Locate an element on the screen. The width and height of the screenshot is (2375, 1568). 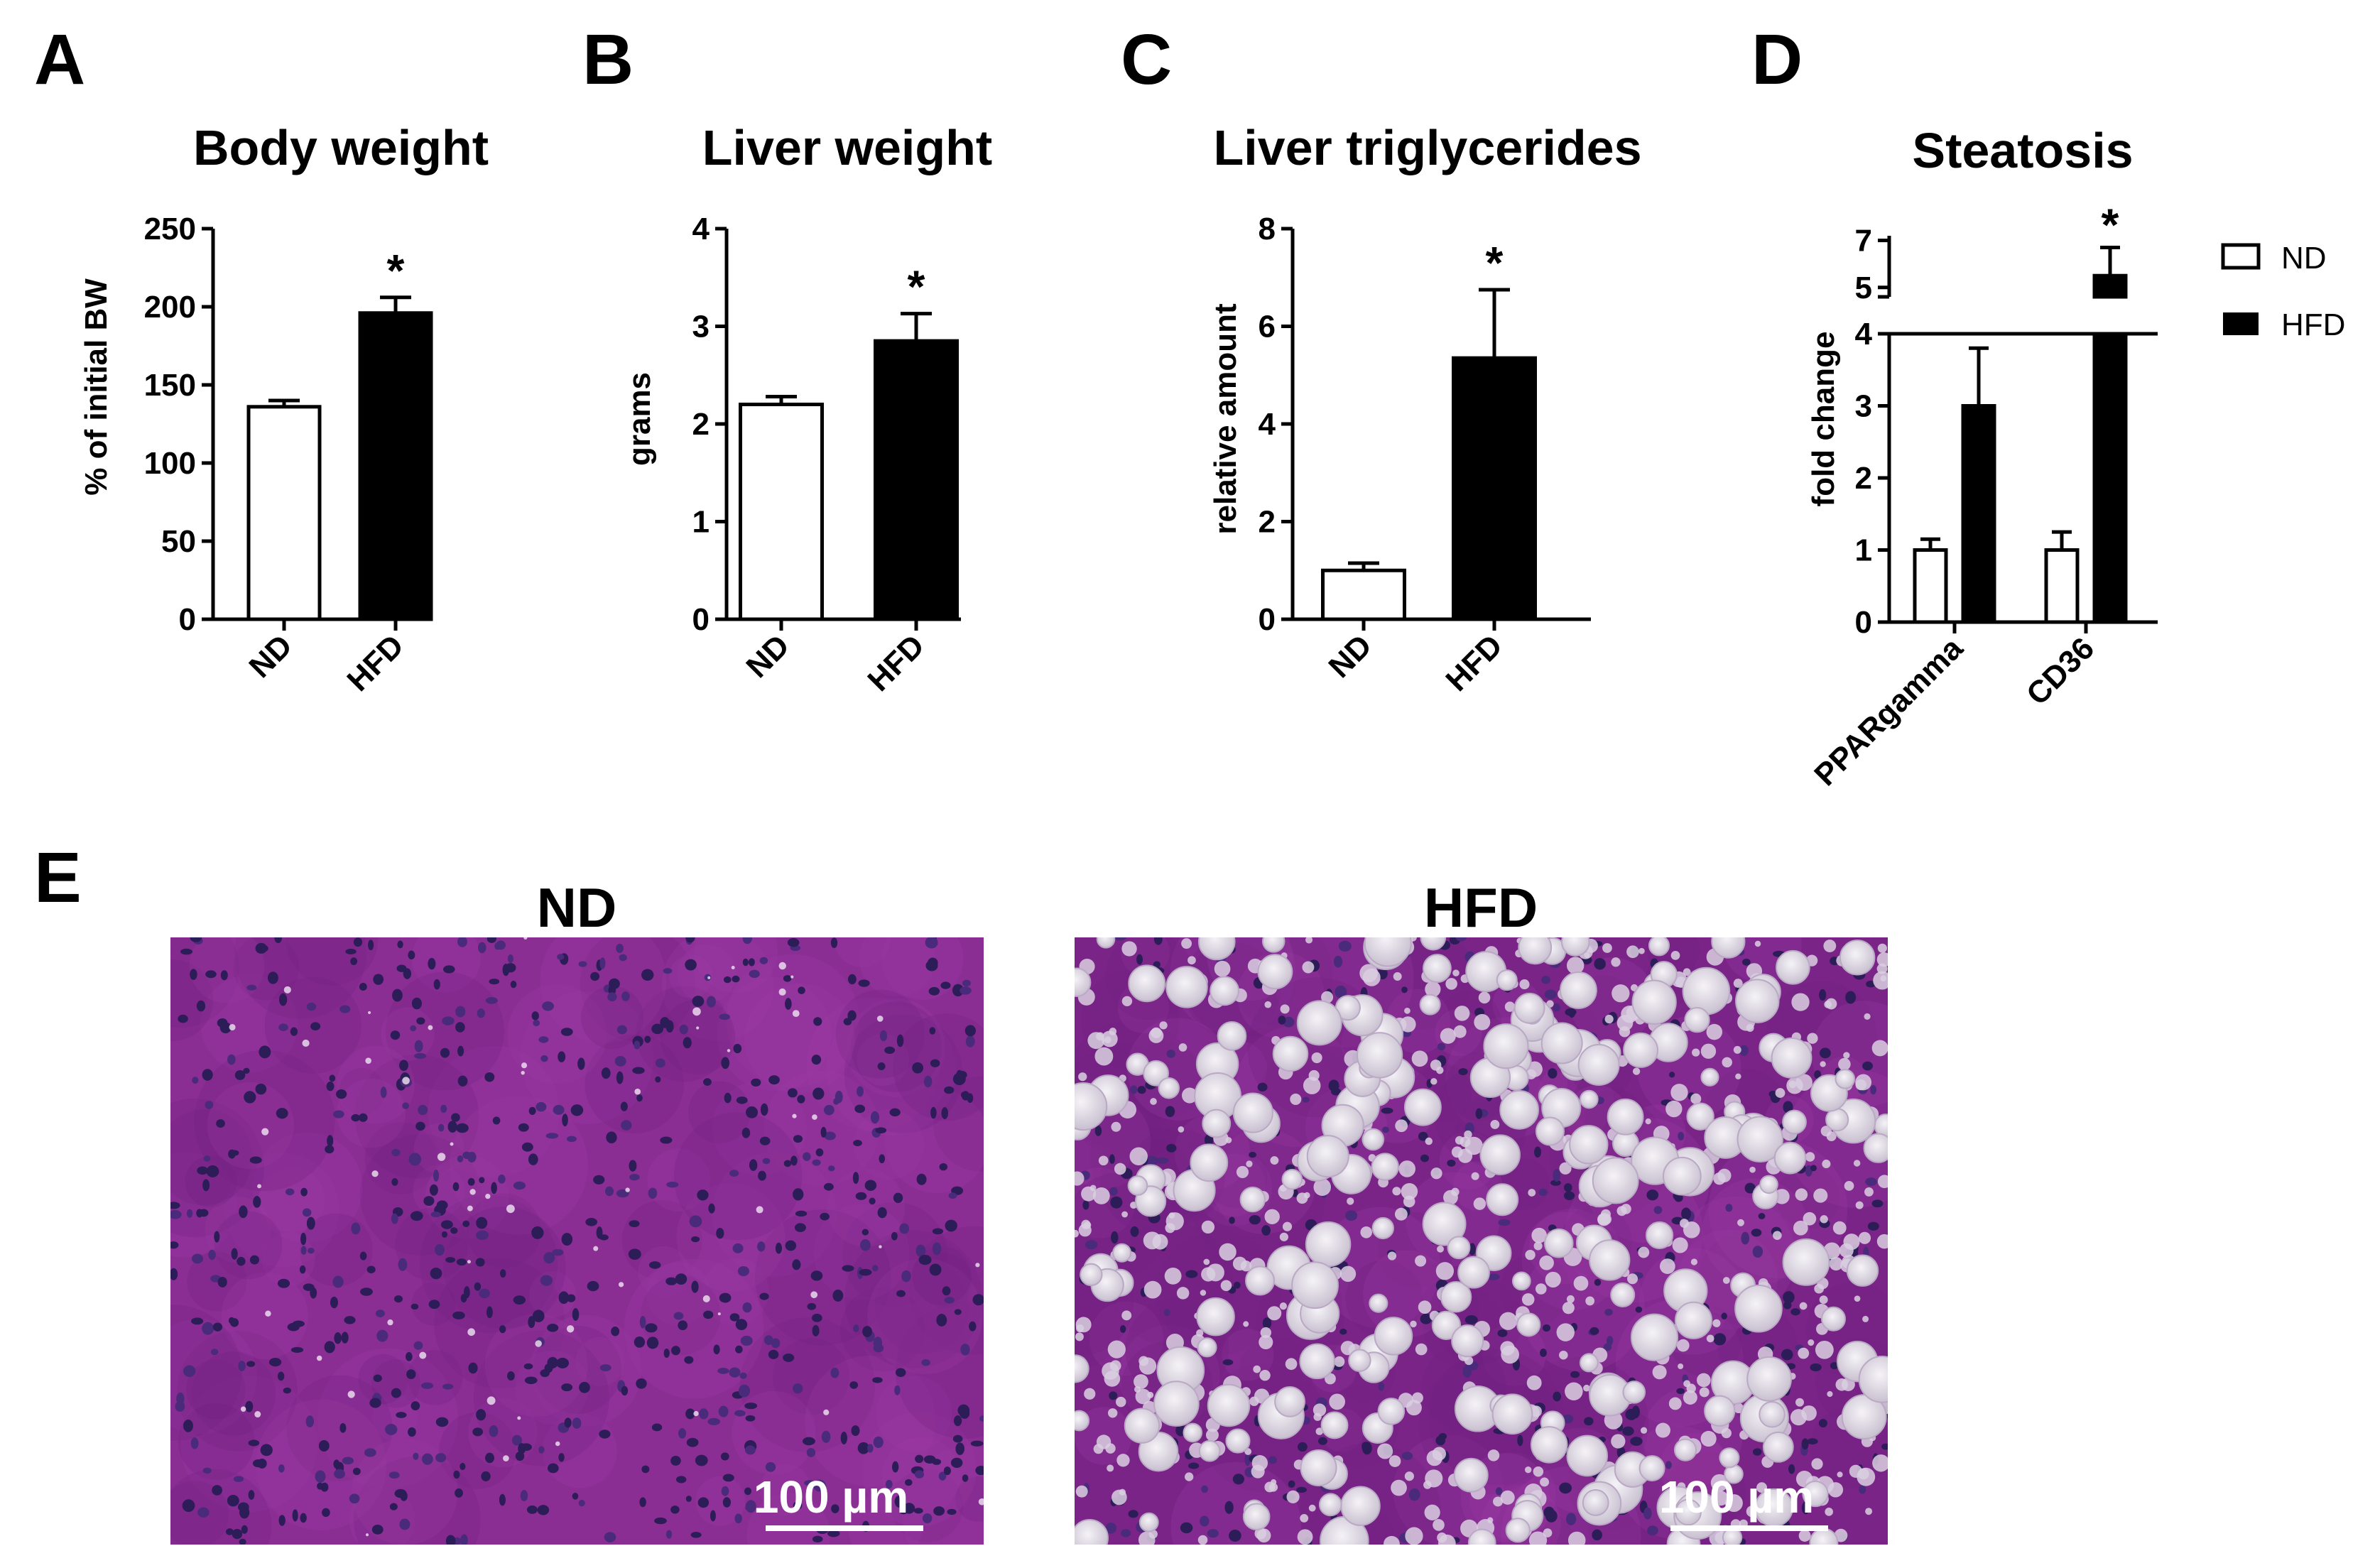
x-tick-label: ND is located at coordinates (1350, 656).